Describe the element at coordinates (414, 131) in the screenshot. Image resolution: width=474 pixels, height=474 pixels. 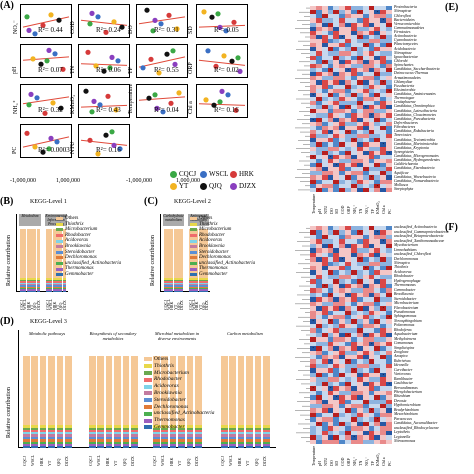
I see `heatmap-row-label: Candidatus_Rokubacteria` at that location.